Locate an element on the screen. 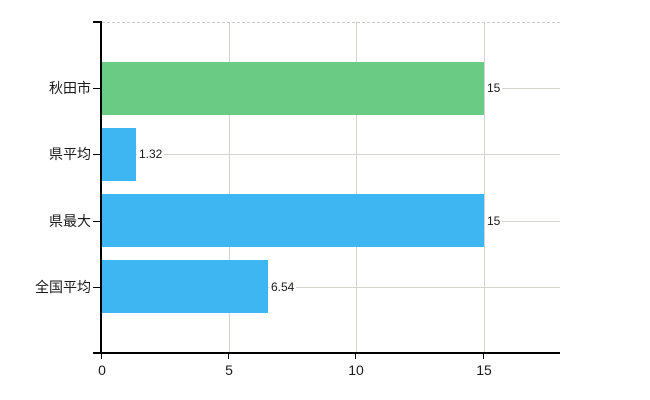 Image resolution: width=650 pixels, height=400 pixels. x-axis-line is located at coordinates (326, 353).